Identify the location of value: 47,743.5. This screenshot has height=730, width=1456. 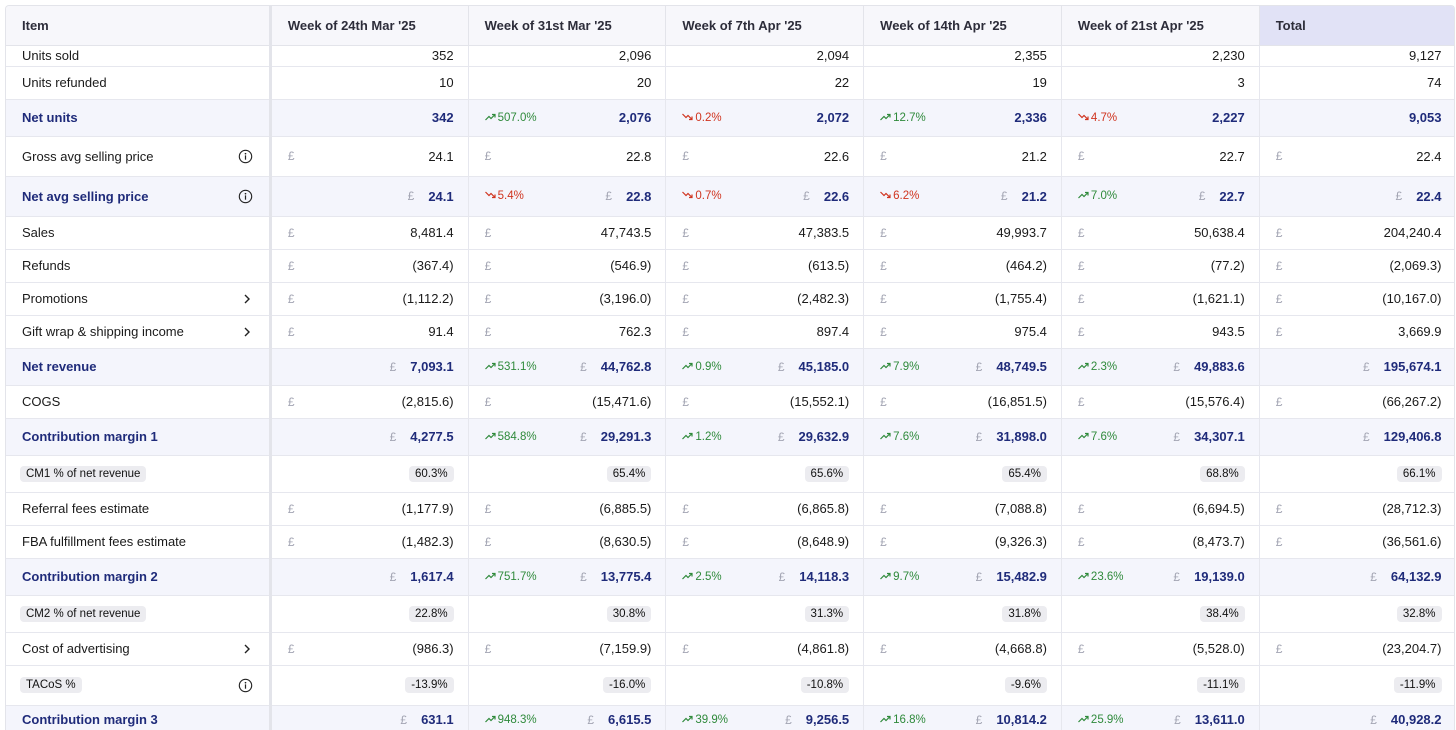
(626, 232).